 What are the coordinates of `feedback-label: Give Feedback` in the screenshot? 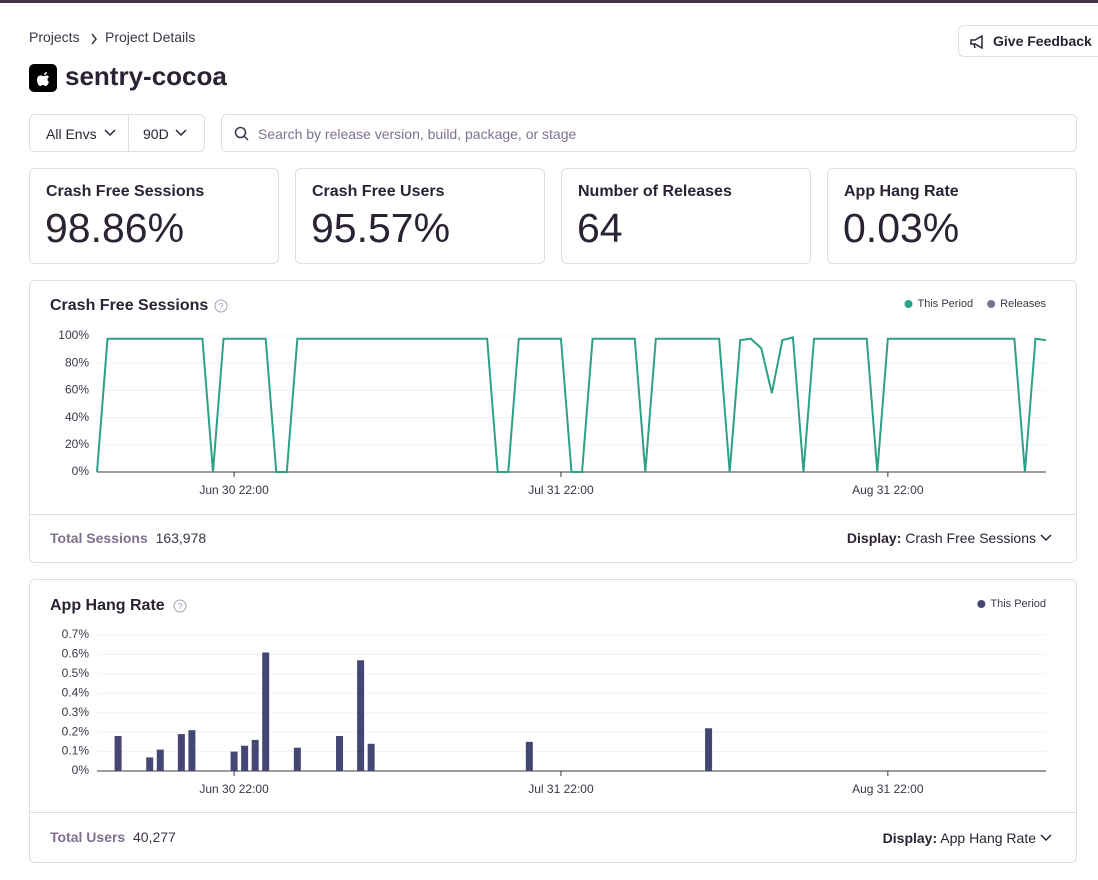 It's located at (1042, 41).